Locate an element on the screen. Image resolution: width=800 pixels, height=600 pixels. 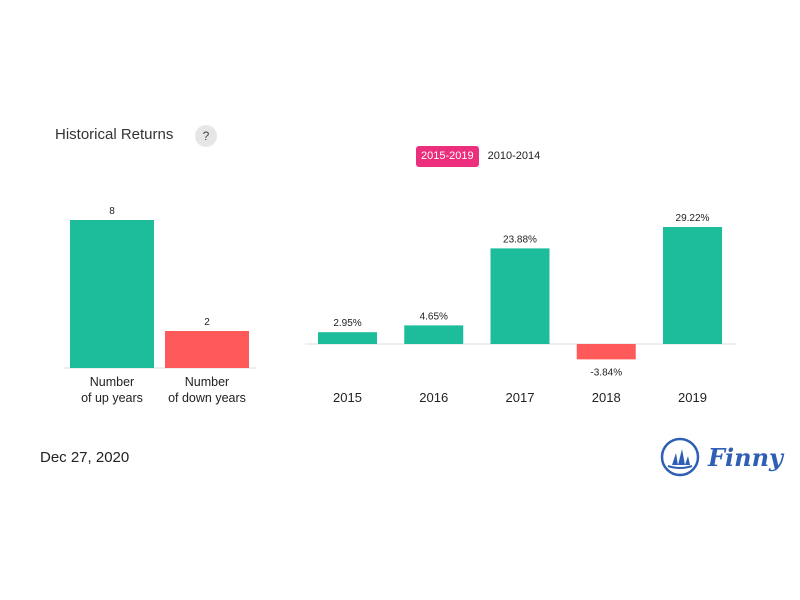
return-bar-2018 is located at coordinates (606, 352).